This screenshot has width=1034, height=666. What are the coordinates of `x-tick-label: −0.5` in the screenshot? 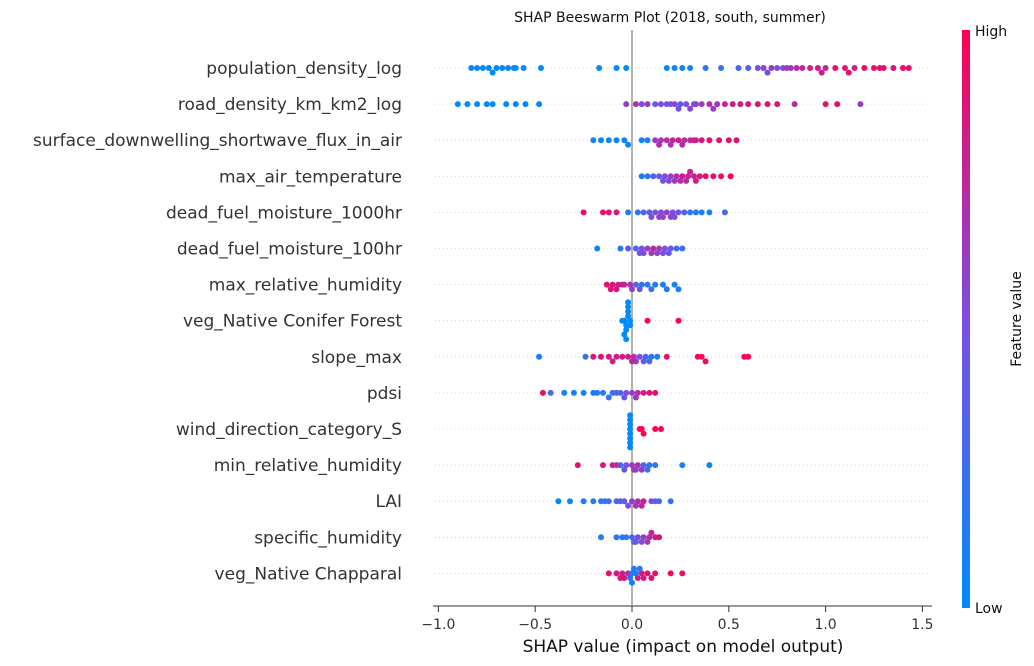 It's located at (535, 625).